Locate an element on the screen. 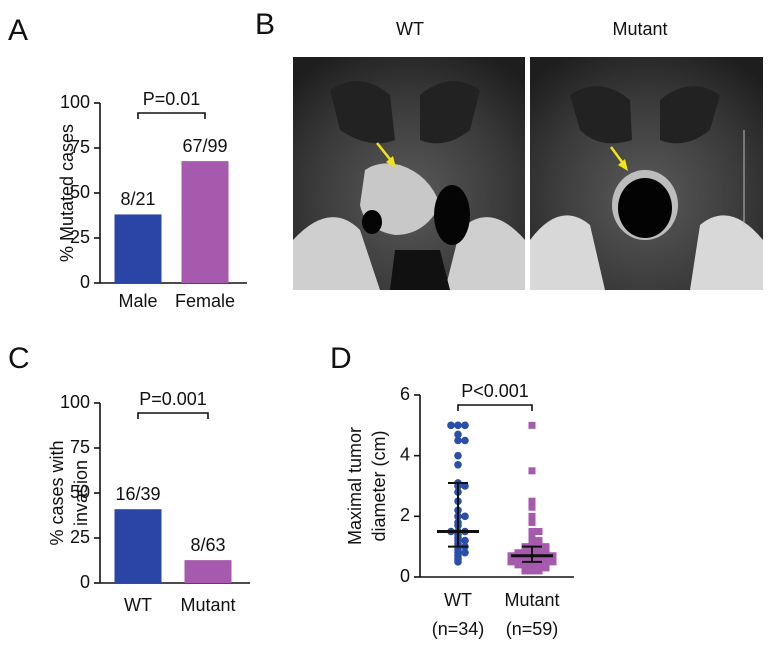 The width and height of the screenshot is (769, 646). image-title: WT is located at coordinates (410, 29).